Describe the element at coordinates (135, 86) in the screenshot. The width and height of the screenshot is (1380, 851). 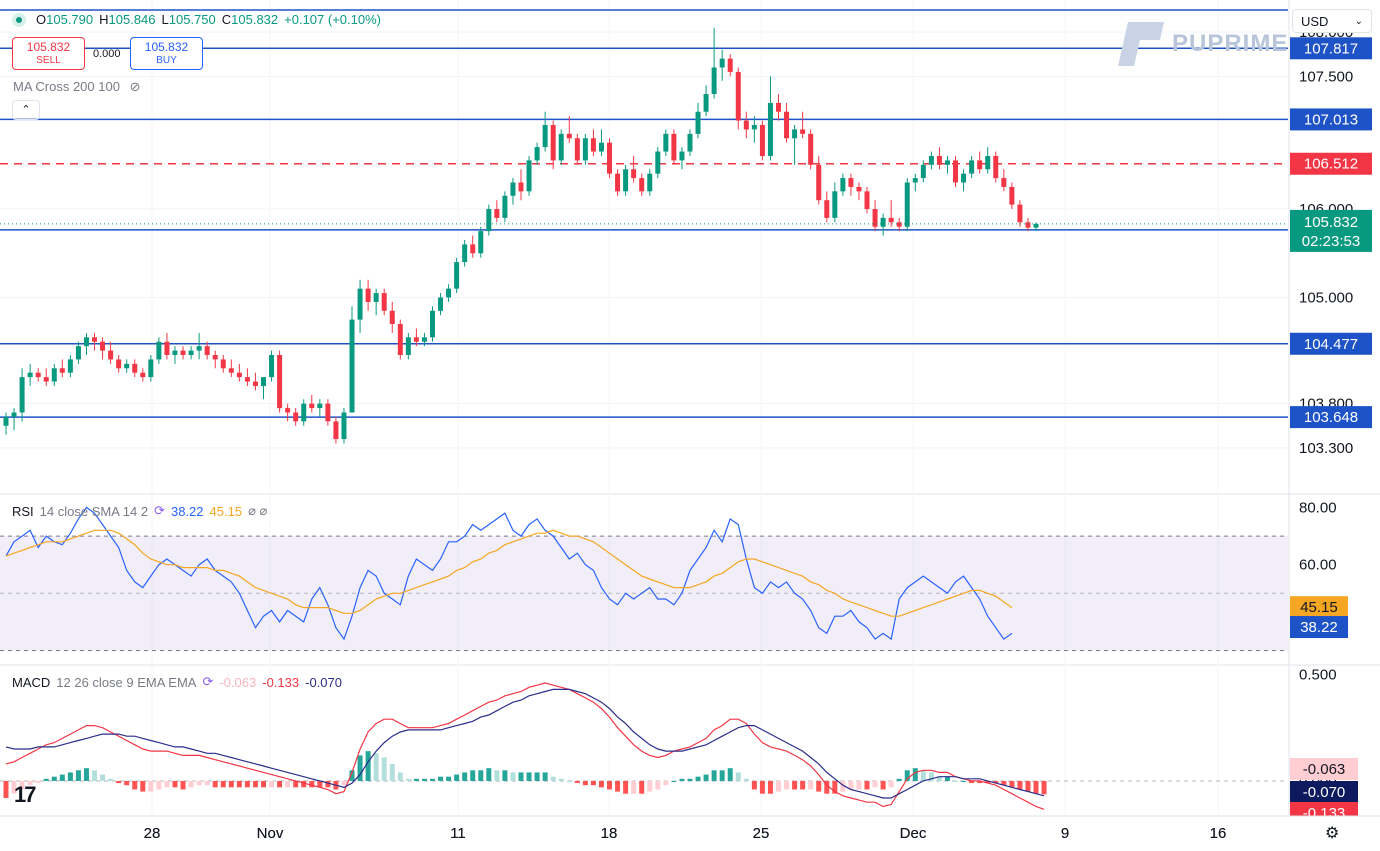
I see `eye-crossed-icon: ⊘` at that location.